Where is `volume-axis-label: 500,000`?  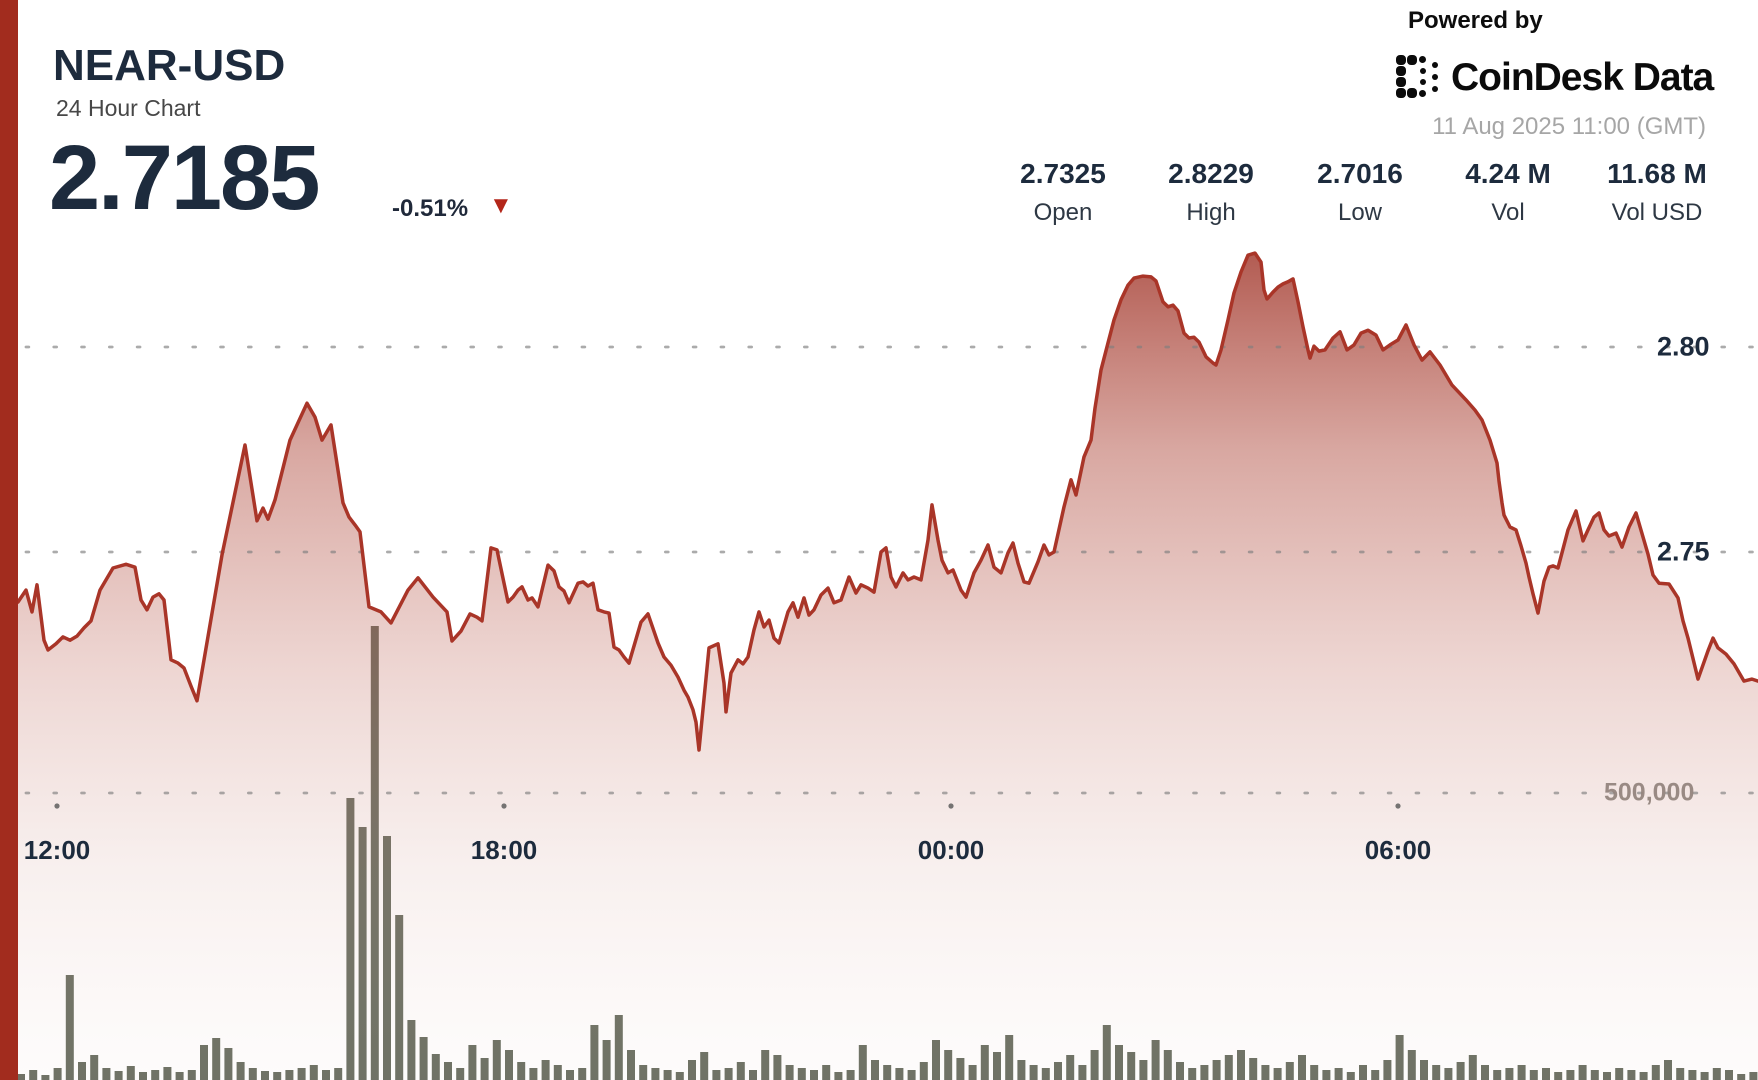
volume-axis-label: 500,000 is located at coordinates (1649, 792).